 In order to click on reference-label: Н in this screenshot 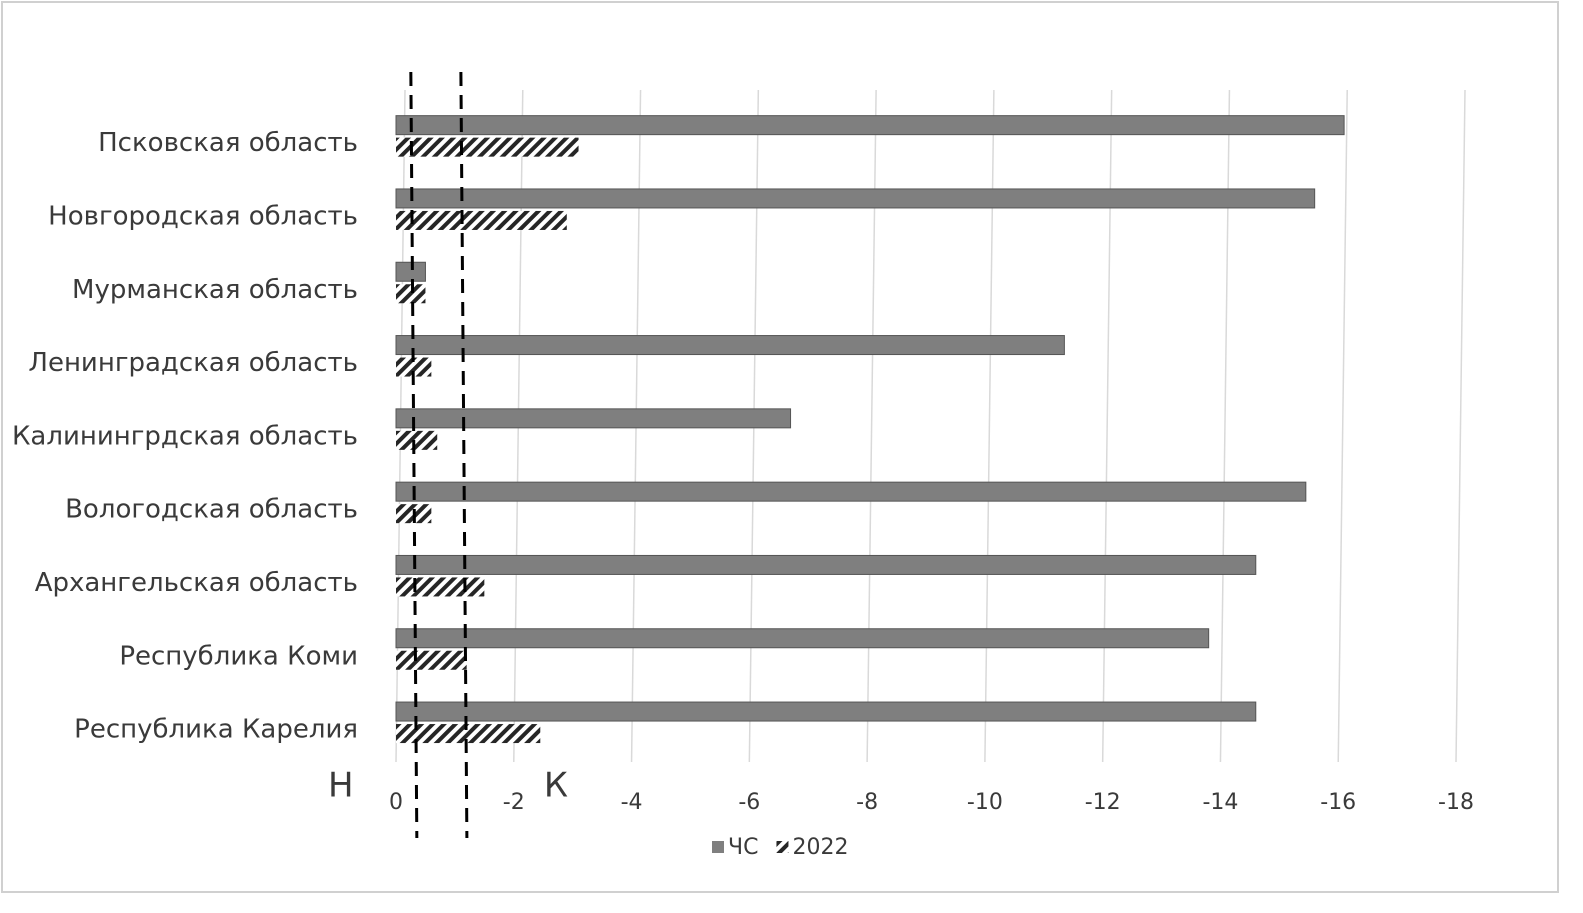, I will do `click(341, 786)`.